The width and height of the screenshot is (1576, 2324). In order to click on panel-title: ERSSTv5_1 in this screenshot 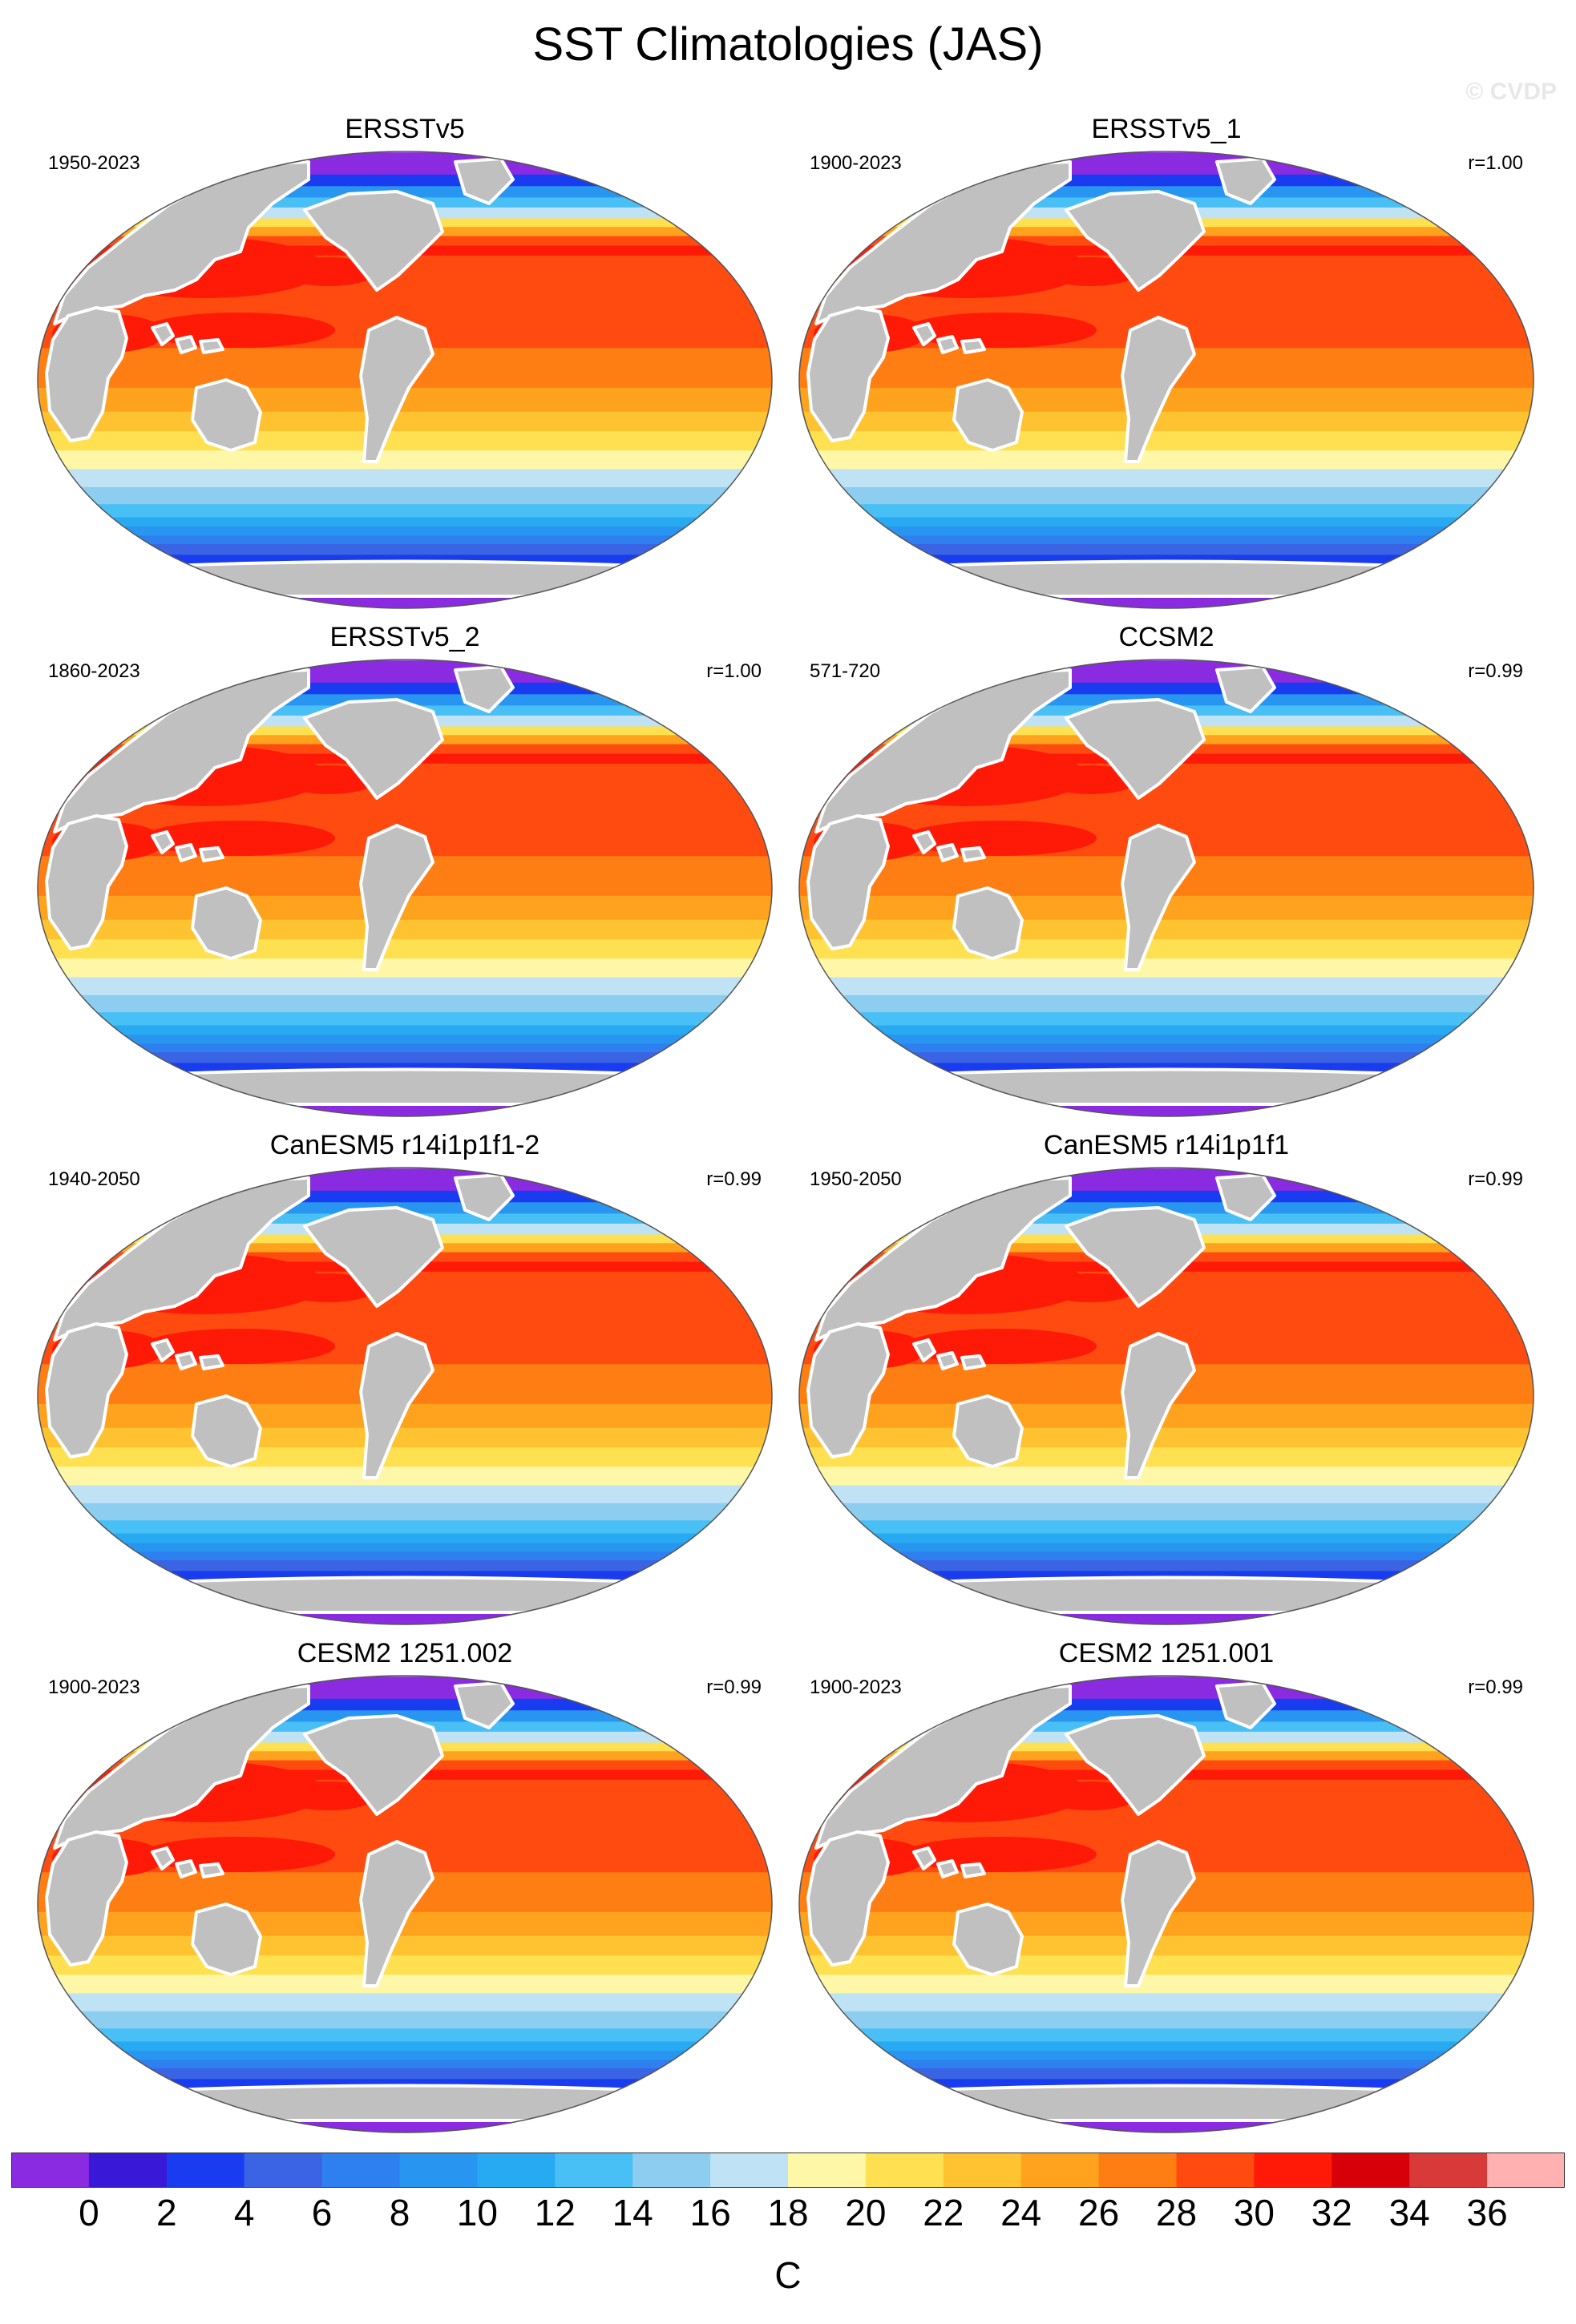, I will do `click(1166, 129)`.